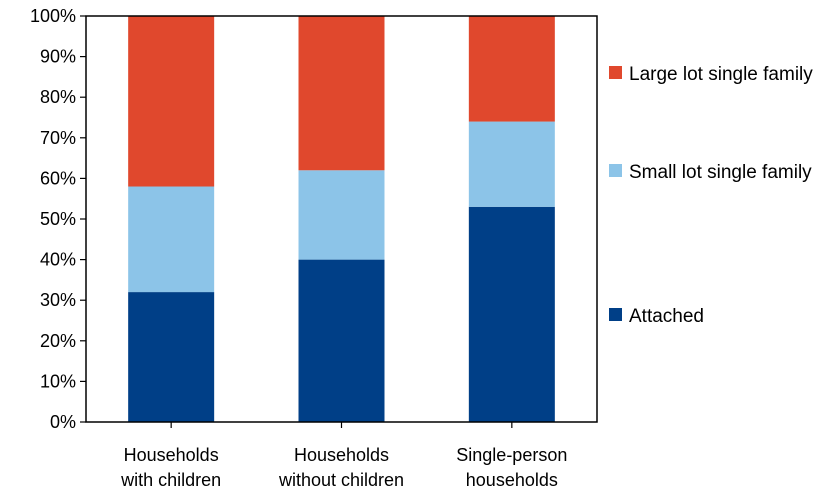  I want to click on legend-label: Large lot single family, so click(721, 74).